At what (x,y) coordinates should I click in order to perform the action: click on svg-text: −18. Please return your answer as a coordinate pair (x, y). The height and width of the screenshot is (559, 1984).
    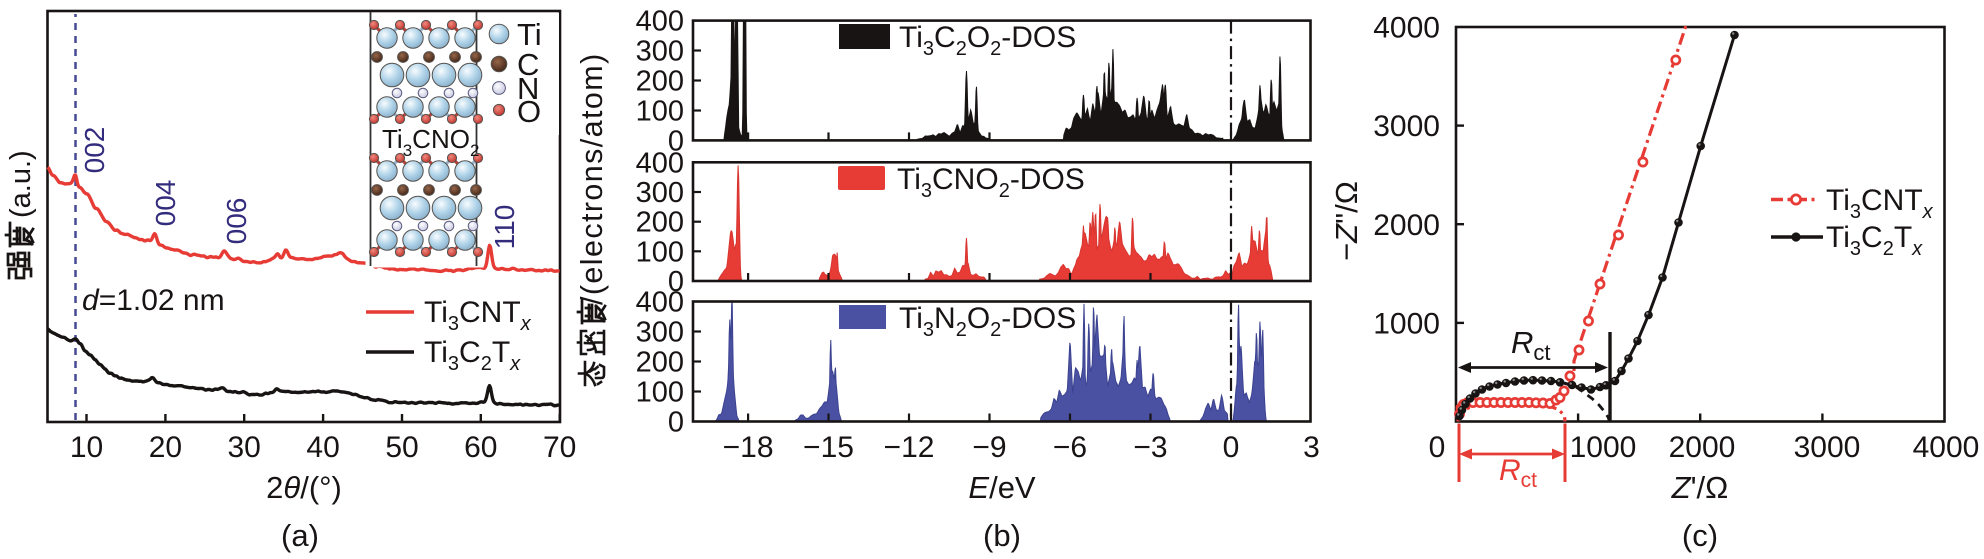
    Looking at the image, I should click on (748, 447).